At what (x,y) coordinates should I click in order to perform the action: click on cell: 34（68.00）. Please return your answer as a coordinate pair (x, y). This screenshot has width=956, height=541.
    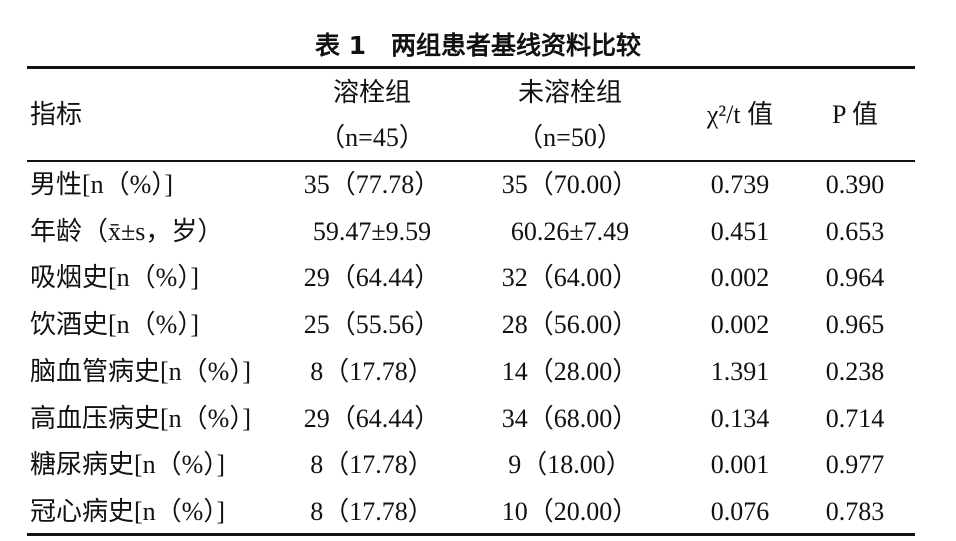
    Looking at the image, I should click on (570, 418).